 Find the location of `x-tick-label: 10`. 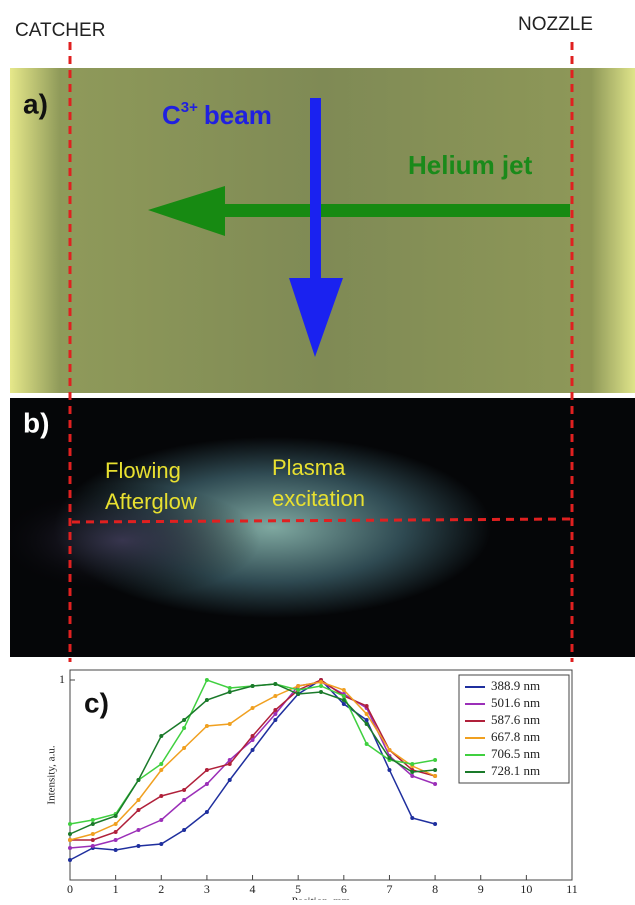

x-tick-label: 10 is located at coordinates (526, 889).